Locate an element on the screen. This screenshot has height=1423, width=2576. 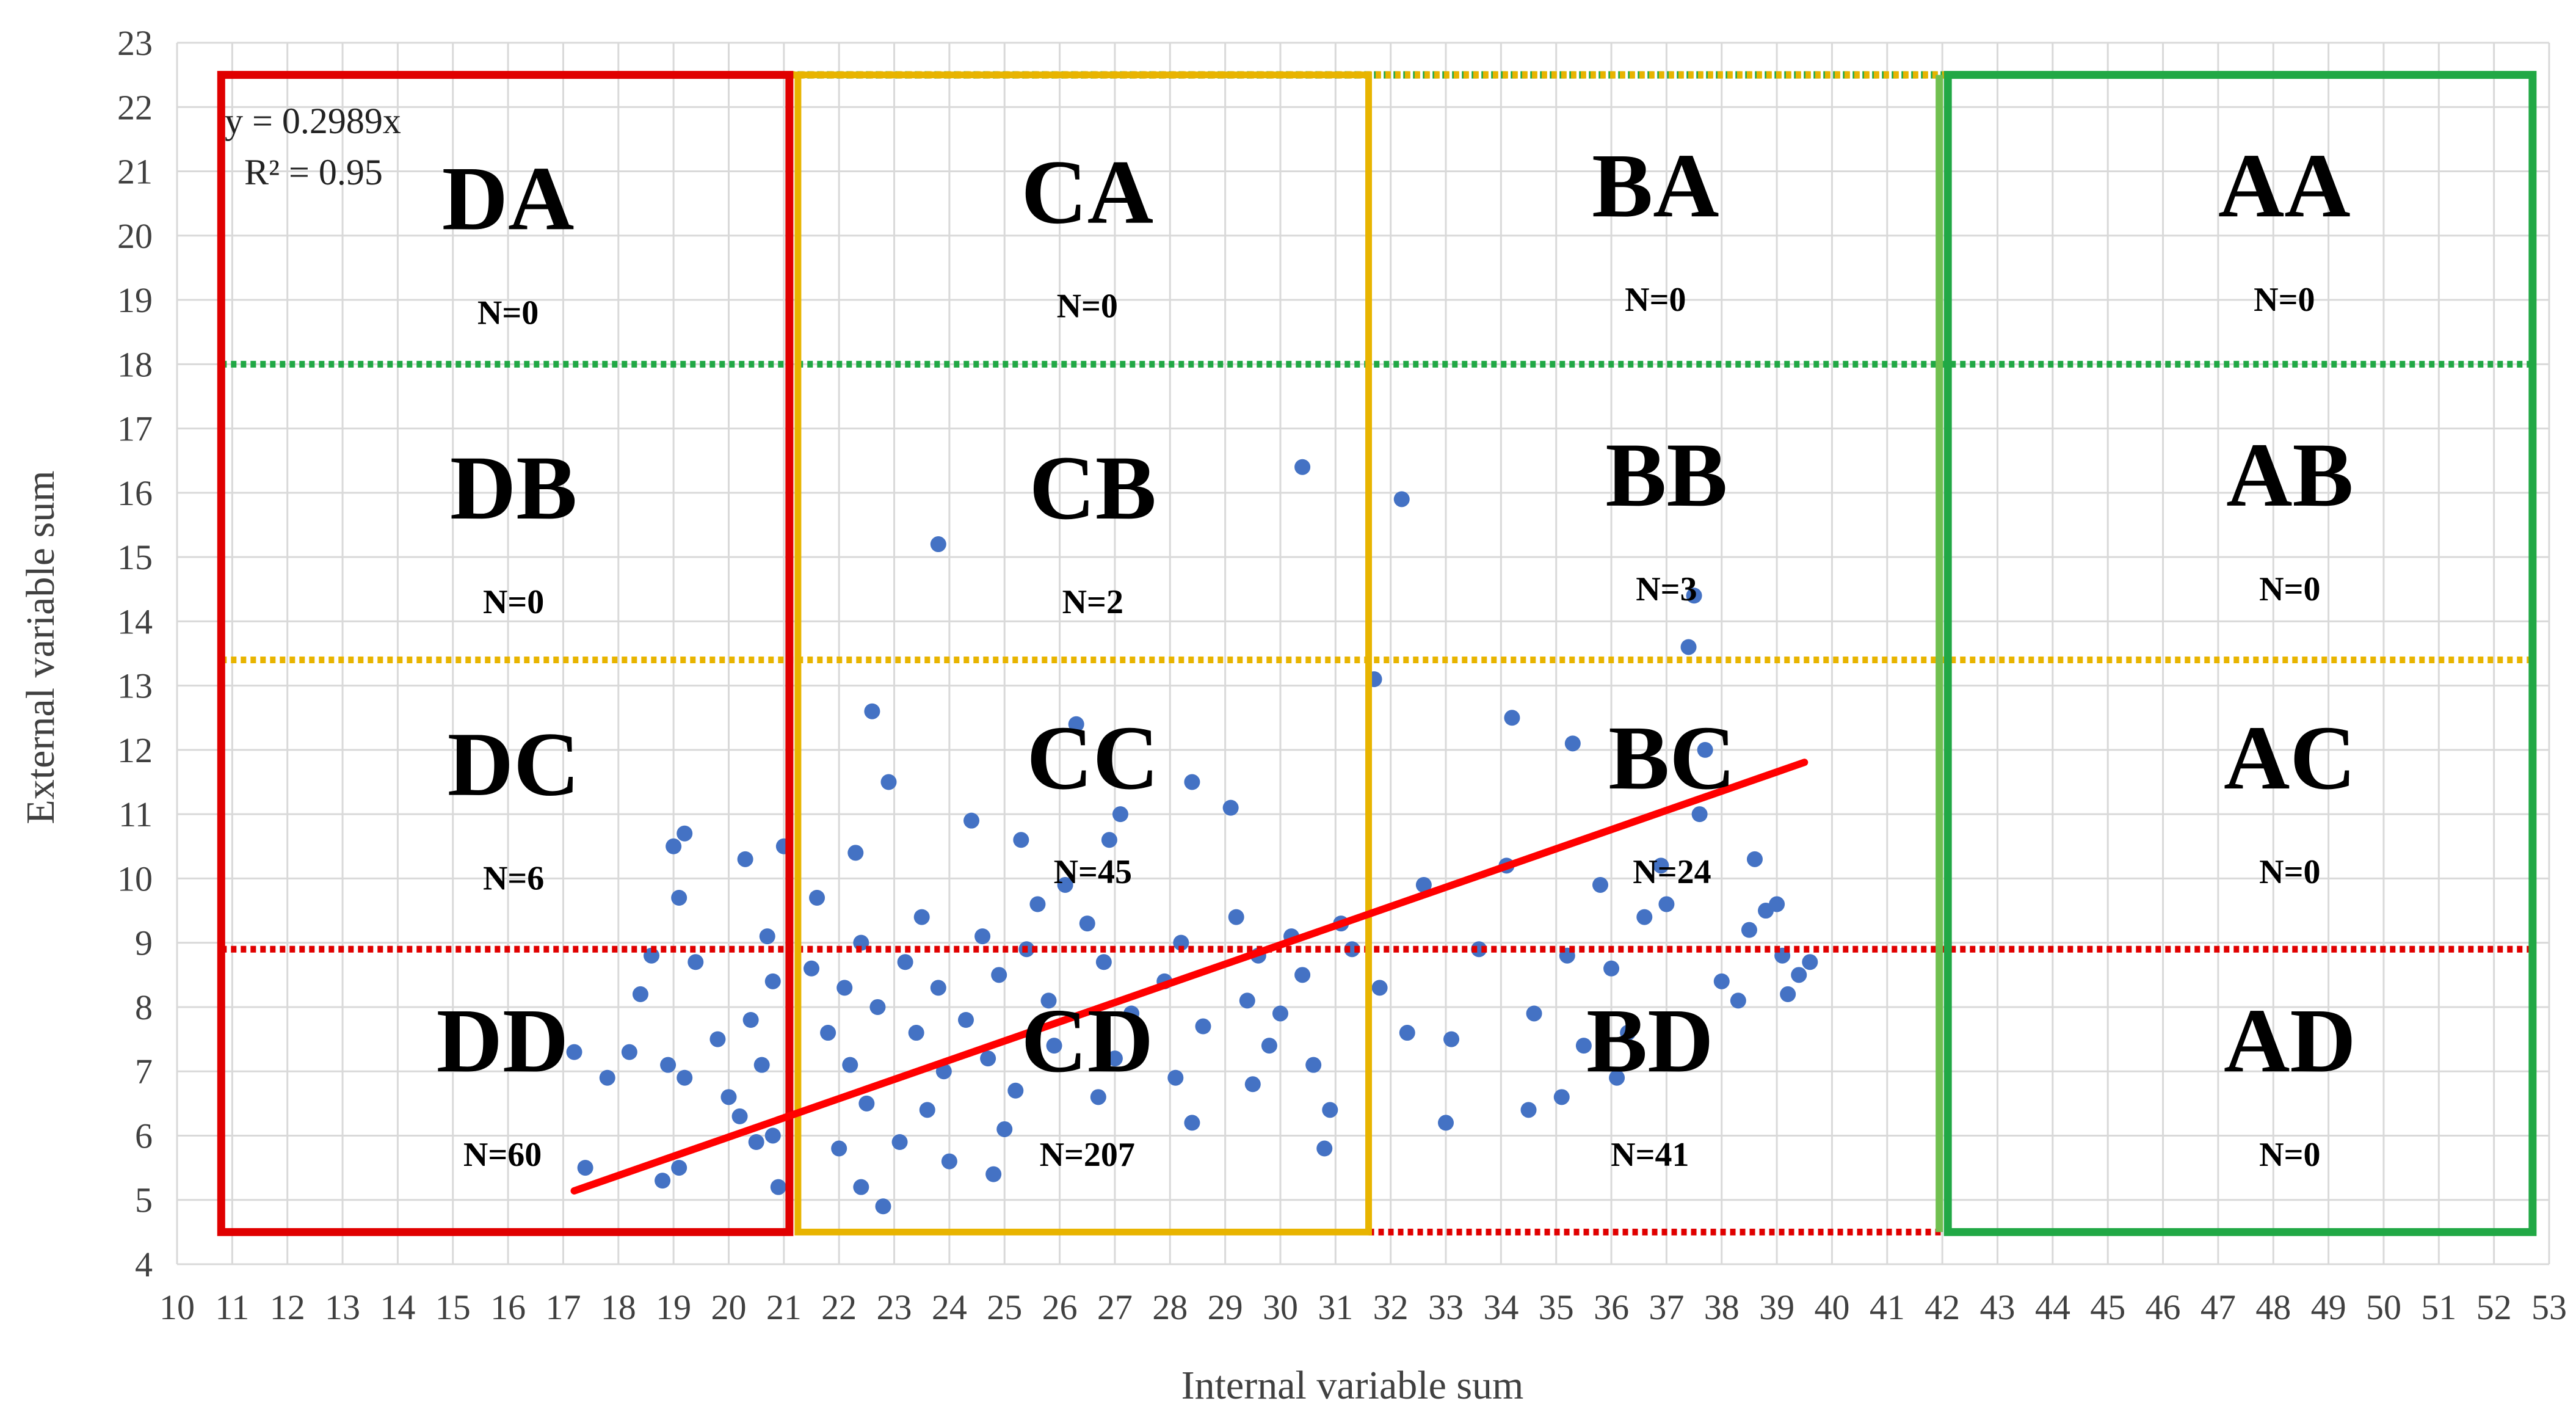
x-tick-label: 21 is located at coordinates (784, 1307).